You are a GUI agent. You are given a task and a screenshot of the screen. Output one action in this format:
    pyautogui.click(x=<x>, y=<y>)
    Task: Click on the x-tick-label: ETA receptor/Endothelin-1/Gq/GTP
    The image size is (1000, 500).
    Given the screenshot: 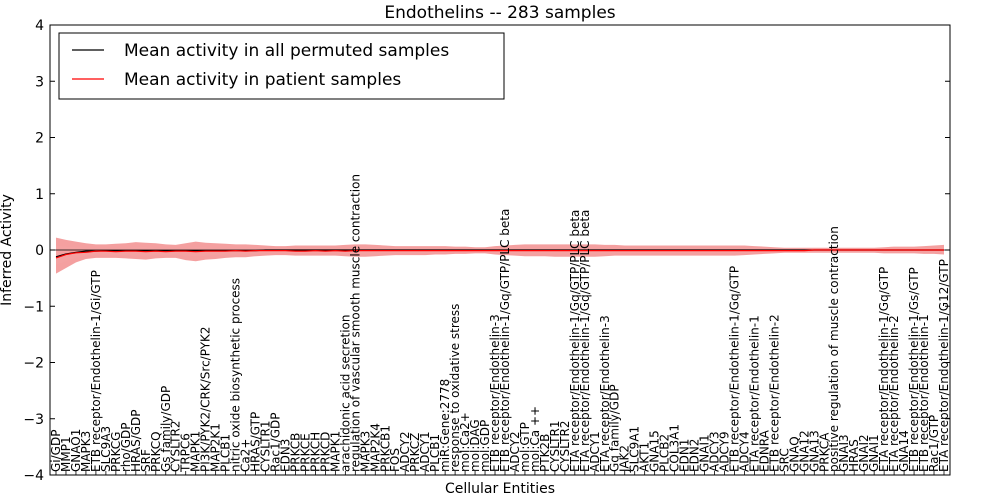 What is the action you would take?
    pyautogui.click(x=884, y=369)
    